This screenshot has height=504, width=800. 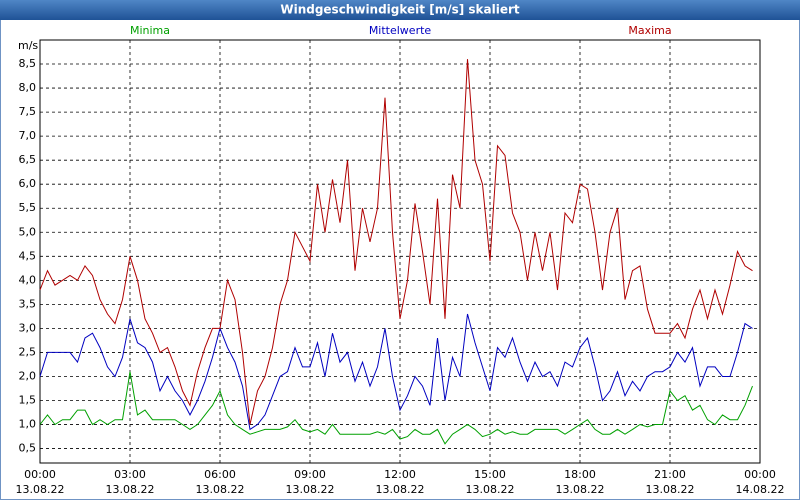 I want to click on y-tick-label: 1,5, so click(x=28, y=400).